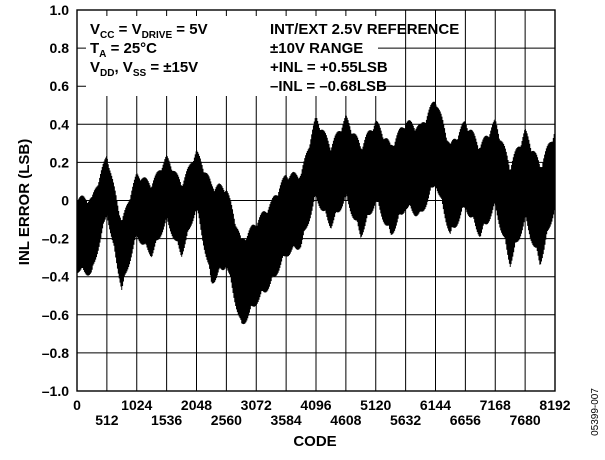 The width and height of the screenshot is (605, 460). What do you see at coordinates (329, 67) in the screenshot?
I see `annotation-pos-inl: +INL = +0.55LSB` at bounding box center [329, 67].